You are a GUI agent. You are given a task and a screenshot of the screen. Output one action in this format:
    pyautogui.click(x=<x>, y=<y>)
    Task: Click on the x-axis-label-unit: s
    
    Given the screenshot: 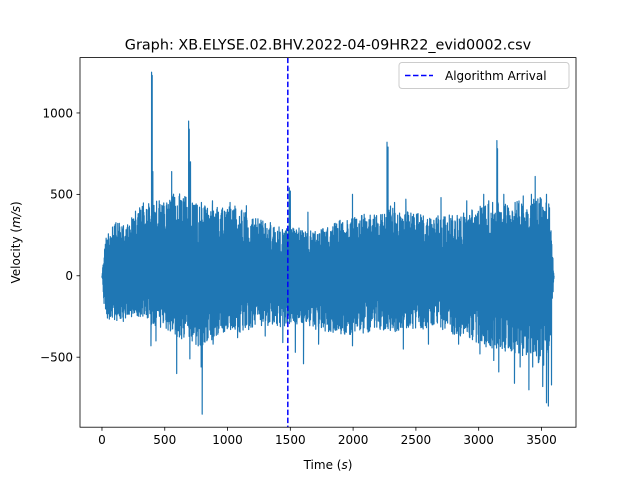 What is the action you would take?
    pyautogui.click(x=344, y=465)
    